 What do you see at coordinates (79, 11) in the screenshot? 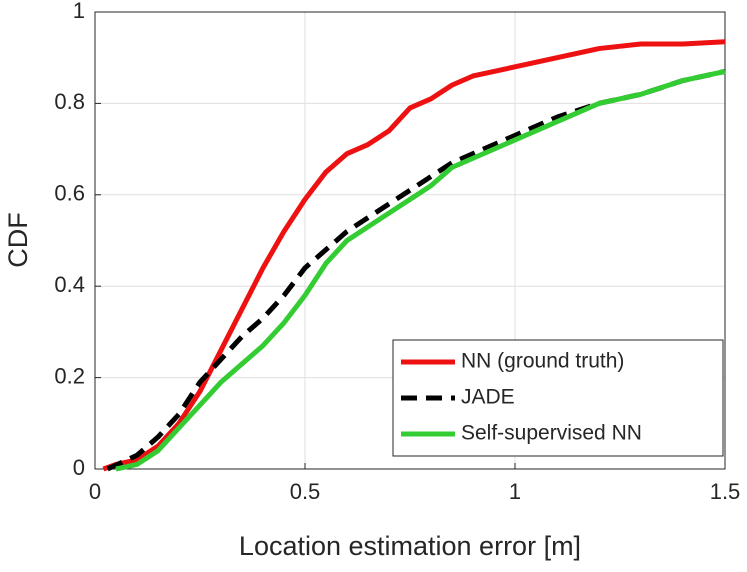
I see `y-tick-label: 1` at bounding box center [79, 11].